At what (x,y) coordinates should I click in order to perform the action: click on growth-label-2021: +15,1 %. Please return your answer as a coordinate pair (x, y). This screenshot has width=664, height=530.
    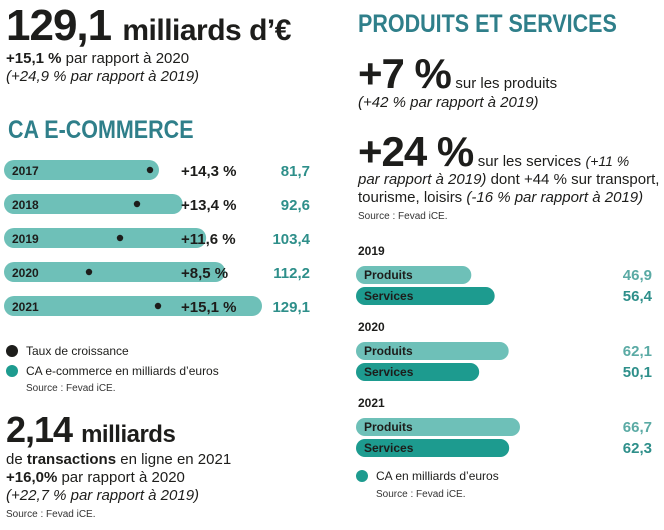
    Looking at the image, I should click on (208, 307).